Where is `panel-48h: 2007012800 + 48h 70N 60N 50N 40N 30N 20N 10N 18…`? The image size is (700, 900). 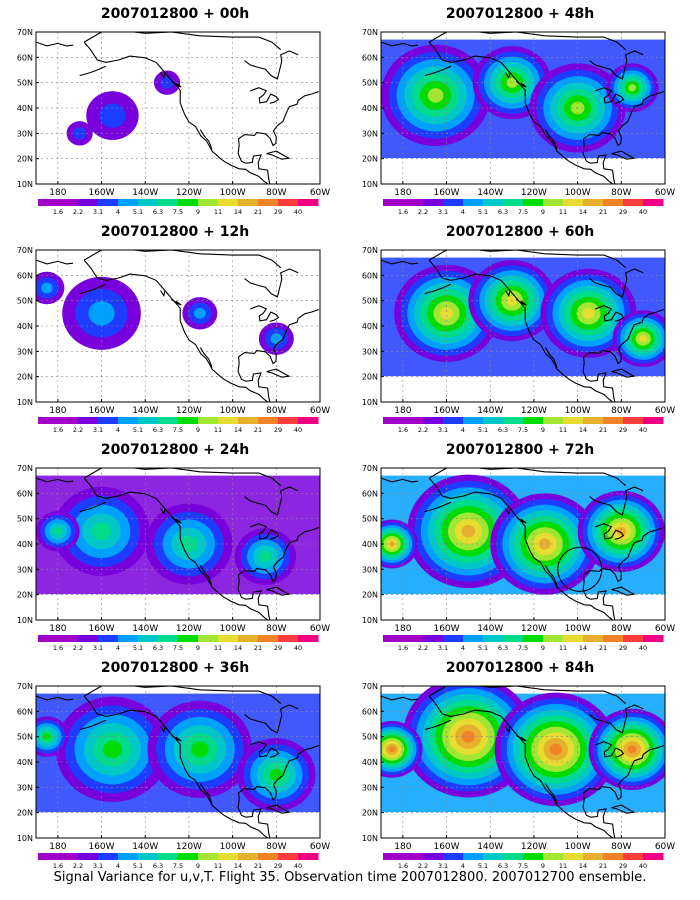
panel-48h: 2007012800 + 48h 70N 60N 50N 40N 30N 20N 10N 18… is located at coordinates (520, 110).